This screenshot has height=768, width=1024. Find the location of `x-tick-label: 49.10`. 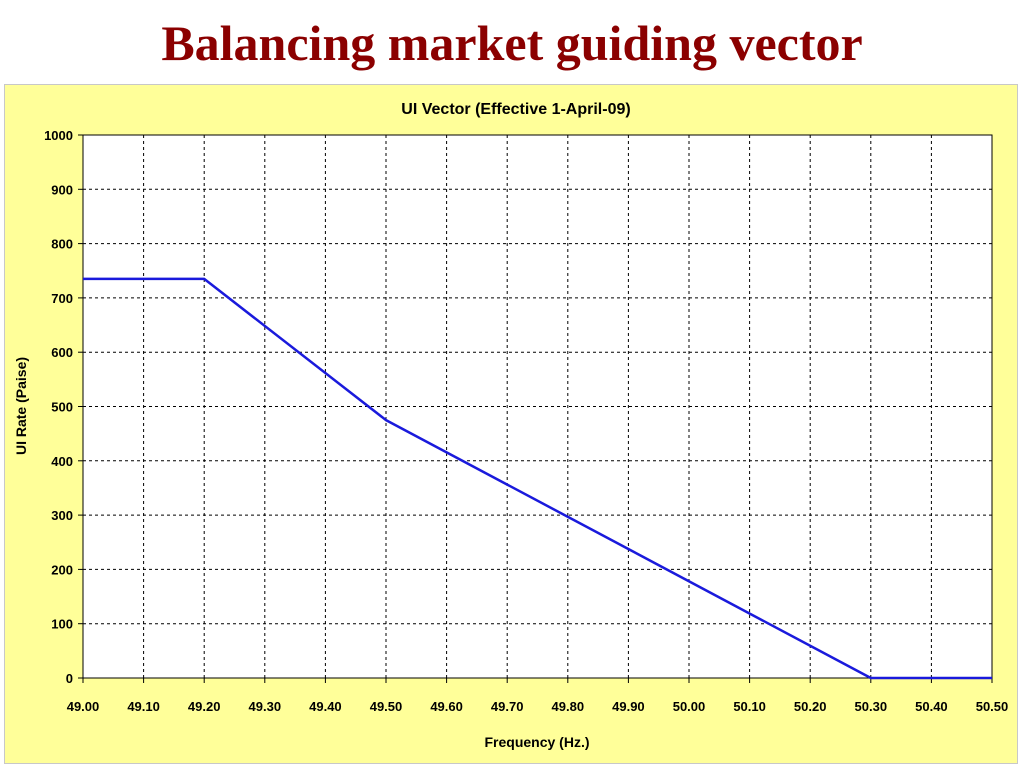

x-tick-label: 49.10 is located at coordinates (143, 706).